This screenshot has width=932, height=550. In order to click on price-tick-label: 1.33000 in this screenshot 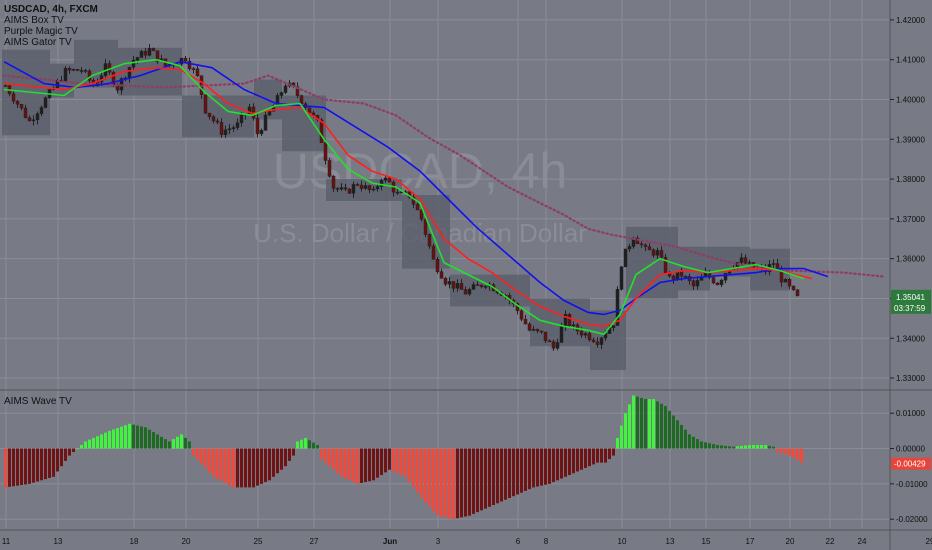, I will do `click(910, 378)`.